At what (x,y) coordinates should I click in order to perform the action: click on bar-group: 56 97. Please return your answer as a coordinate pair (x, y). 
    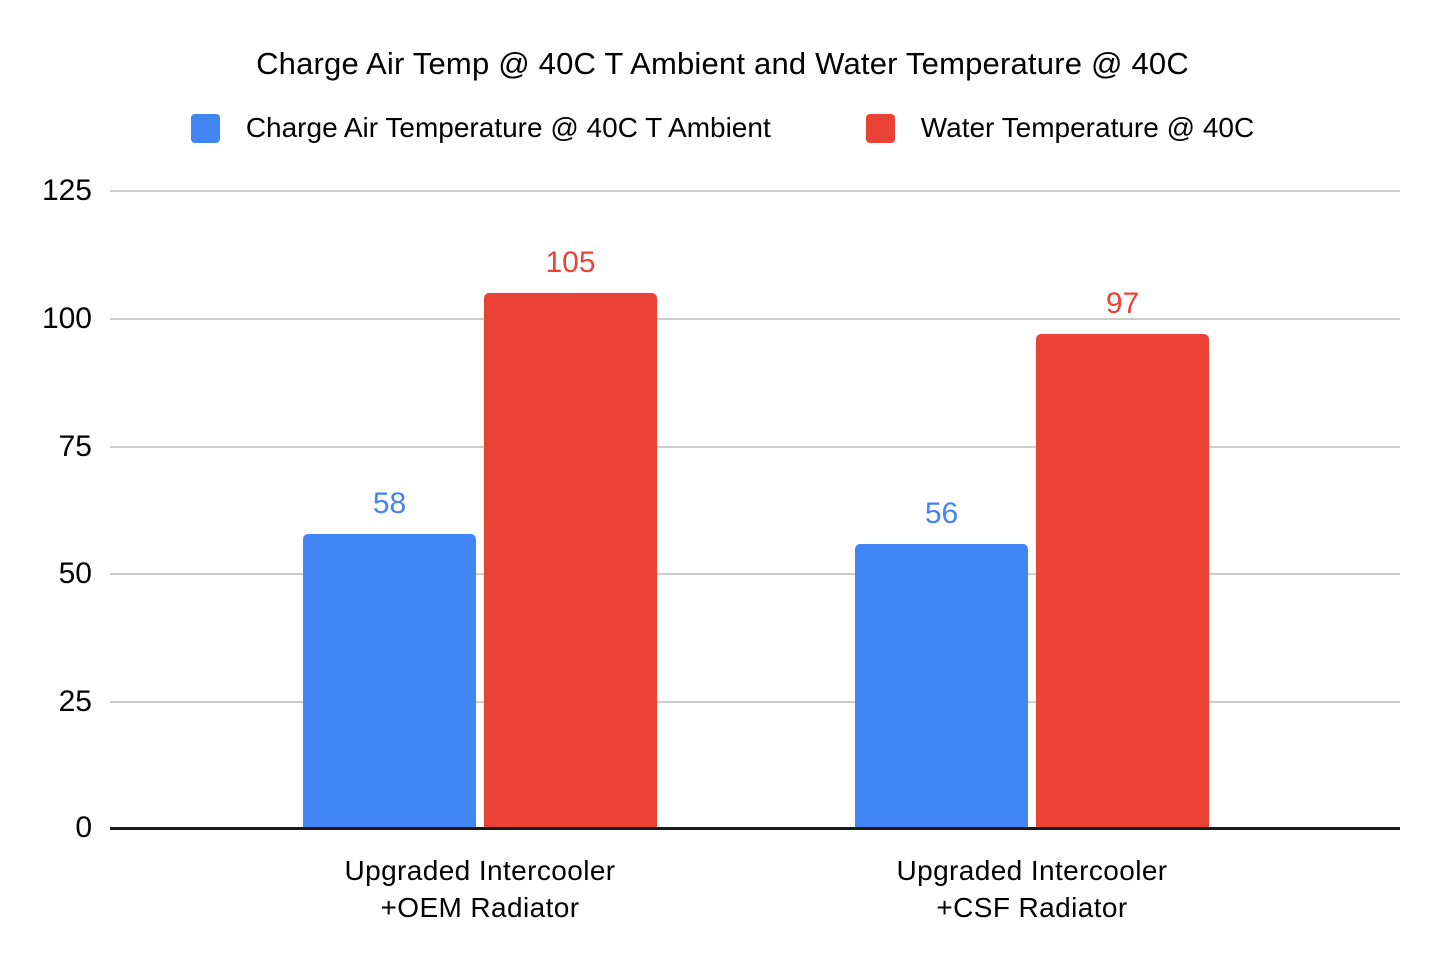
    Looking at the image, I should click on (1032, 559).